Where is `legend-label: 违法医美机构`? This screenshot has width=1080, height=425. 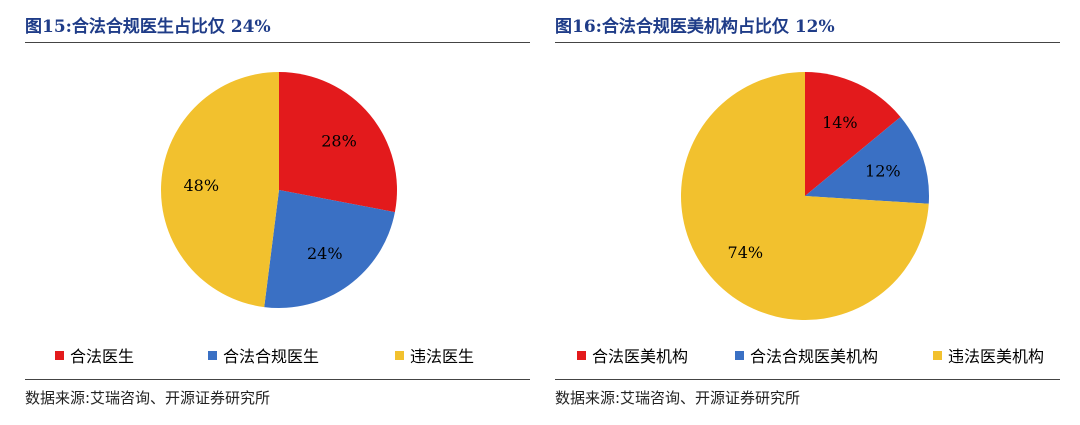
legend-label: 违法医美机构 is located at coordinates (996, 356).